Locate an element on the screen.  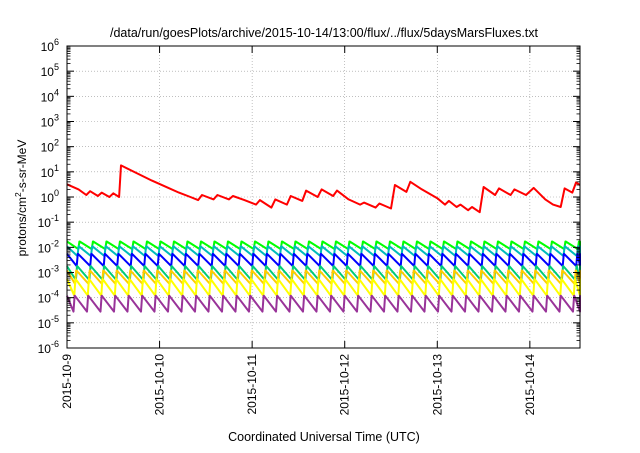
x-tick-label: 2015-10-14 is located at coordinates (530, 385).